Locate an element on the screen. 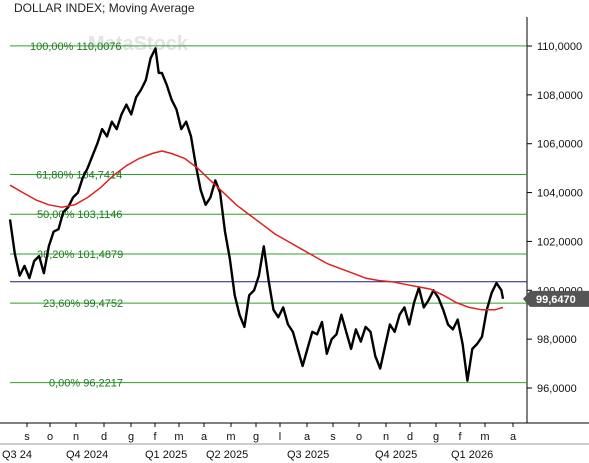 This screenshot has height=463, width=589. month-label: l is located at coordinates (280, 437).